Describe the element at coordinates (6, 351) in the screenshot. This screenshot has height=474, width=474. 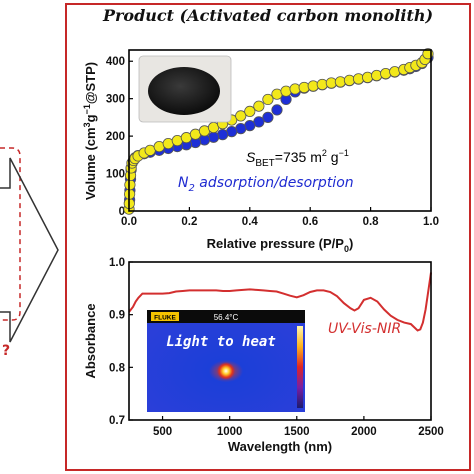
I see `left-fragment-glyph: ?` at that location.